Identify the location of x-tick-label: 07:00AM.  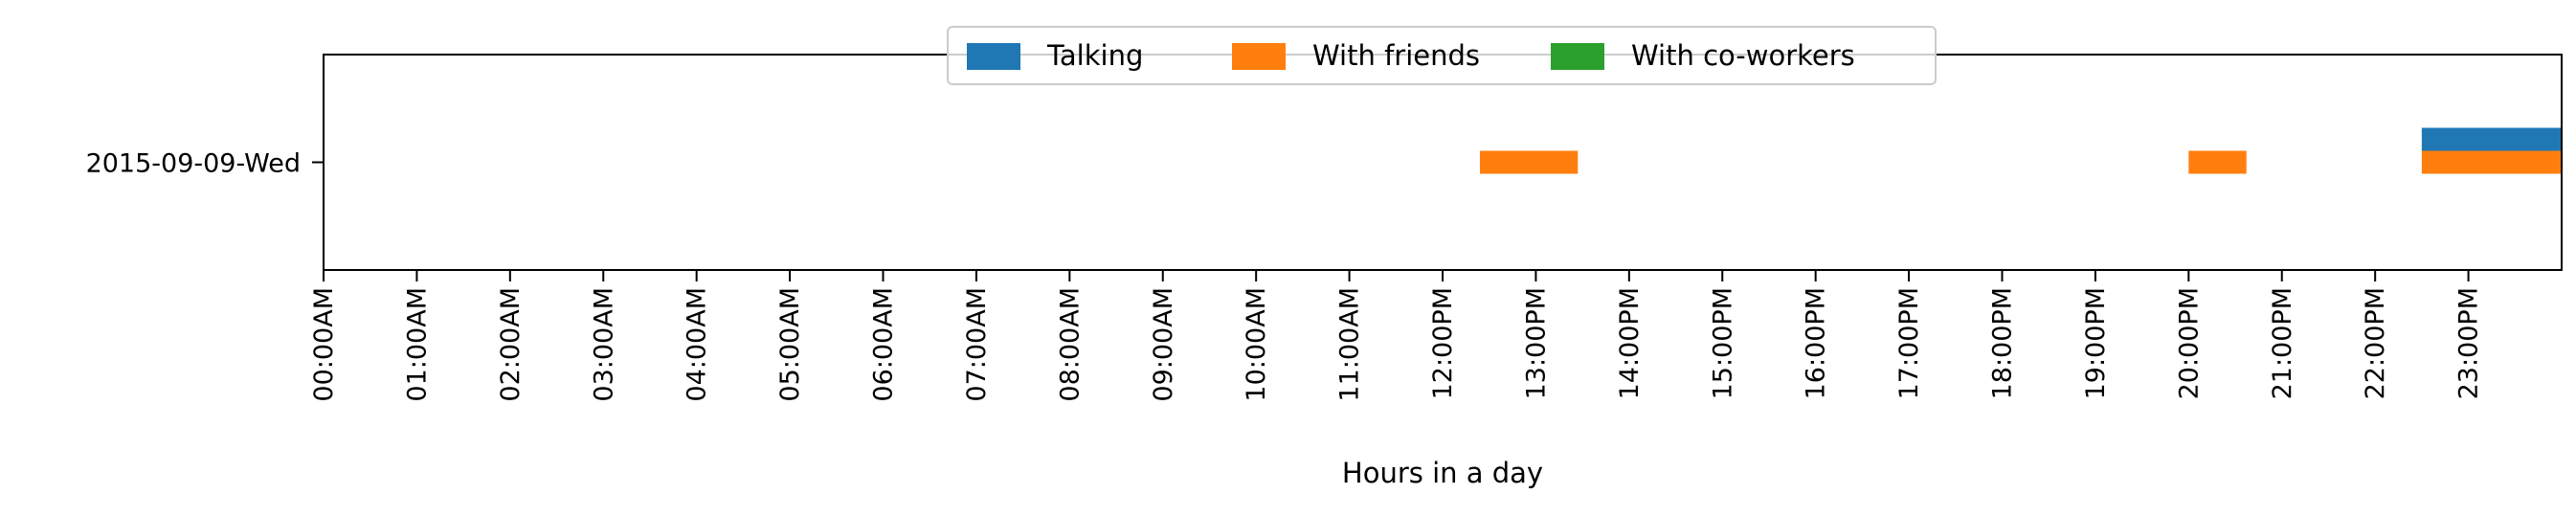
(977, 344).